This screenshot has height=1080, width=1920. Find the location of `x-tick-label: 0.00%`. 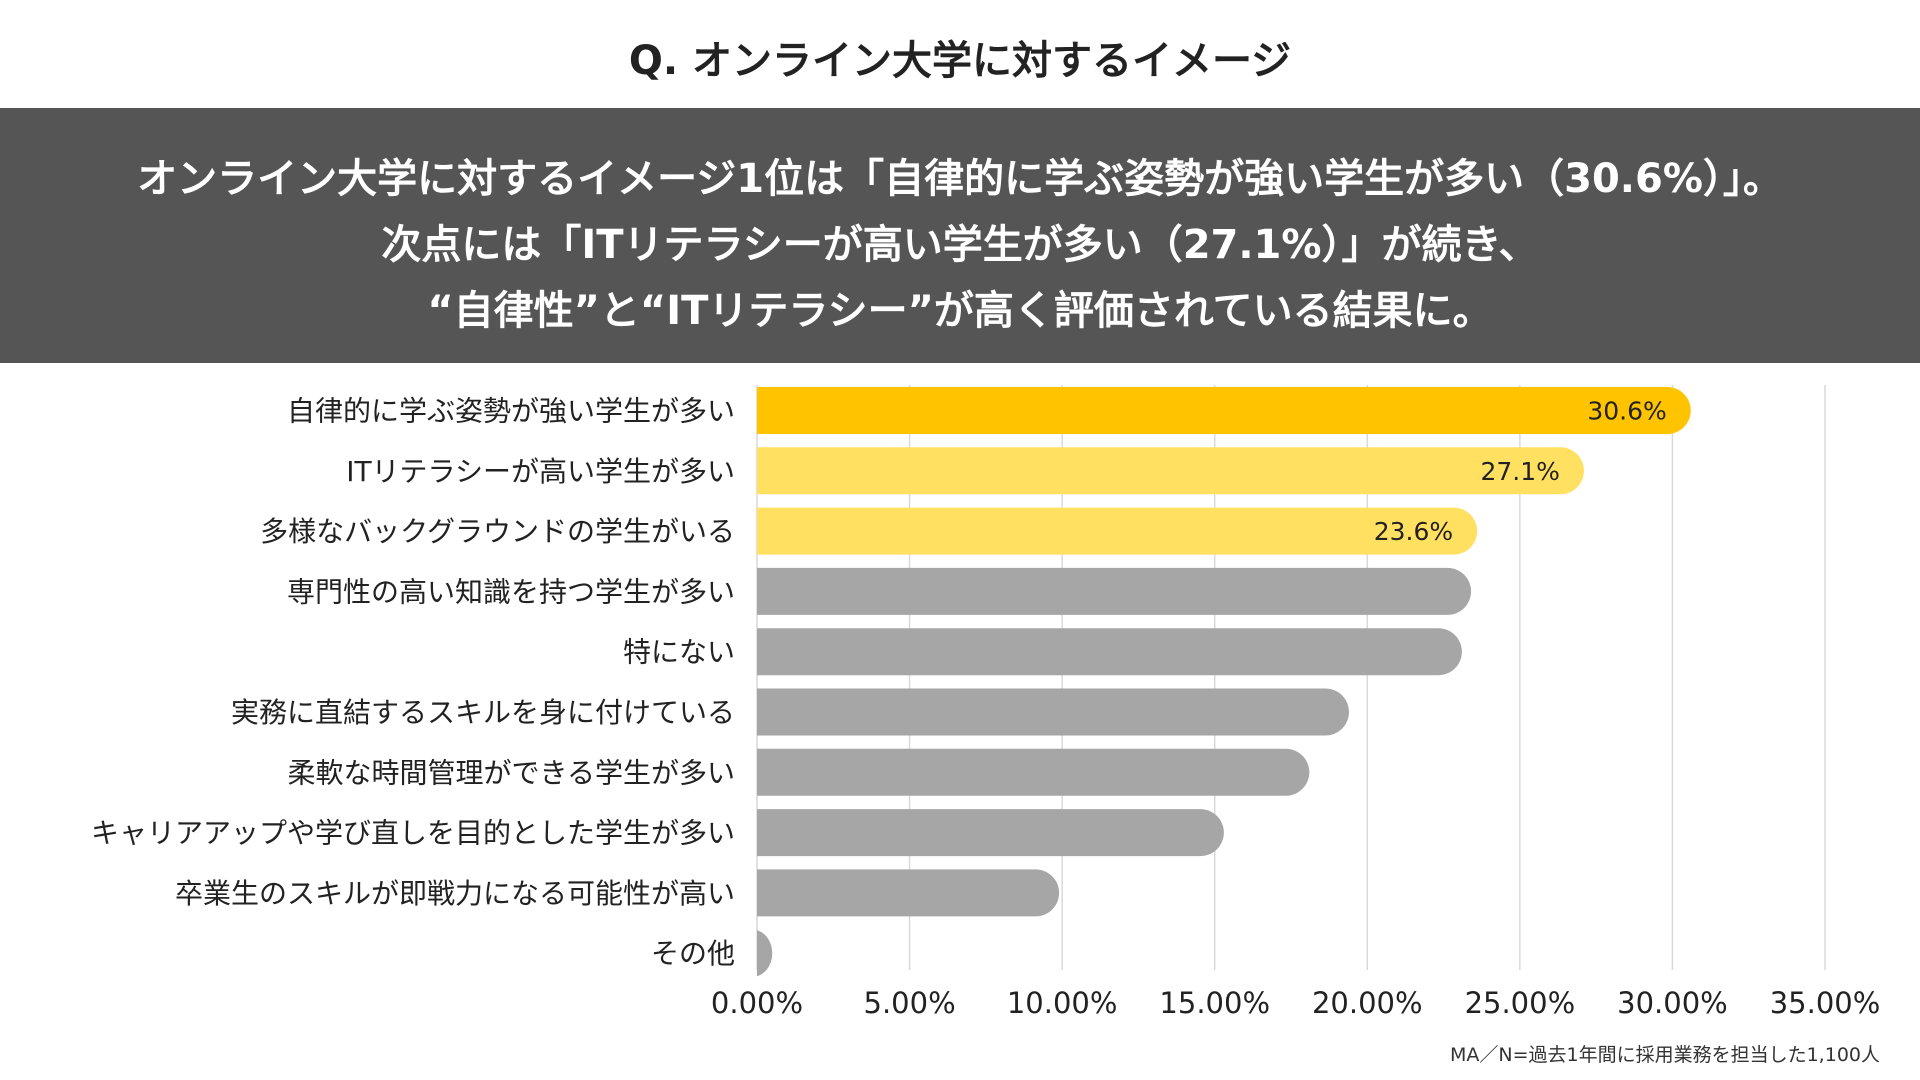

x-tick-label: 0.00% is located at coordinates (757, 1003).